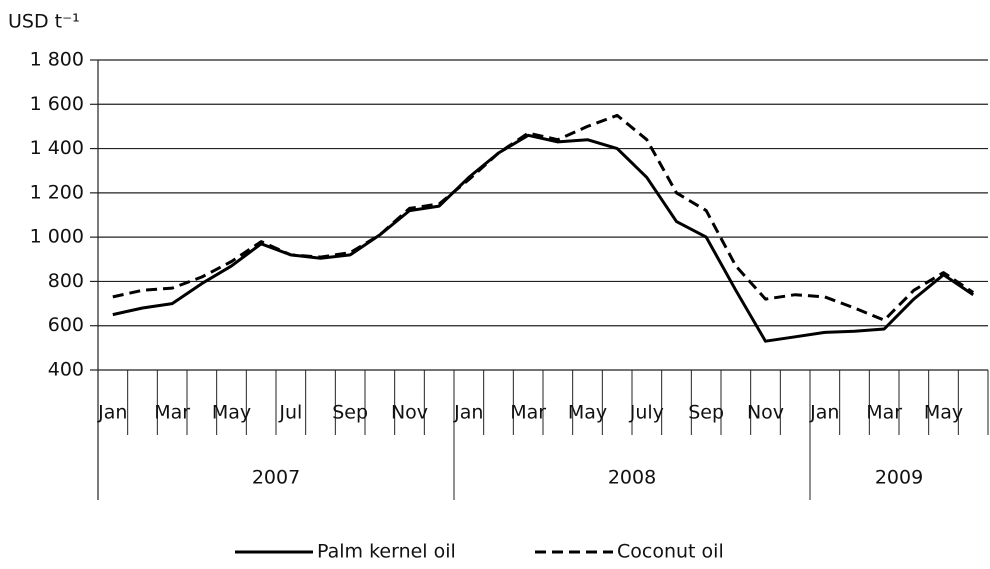 Image resolution: width=990 pixels, height=569 pixels. I want to click on x-tick-label: July, so click(646, 413).